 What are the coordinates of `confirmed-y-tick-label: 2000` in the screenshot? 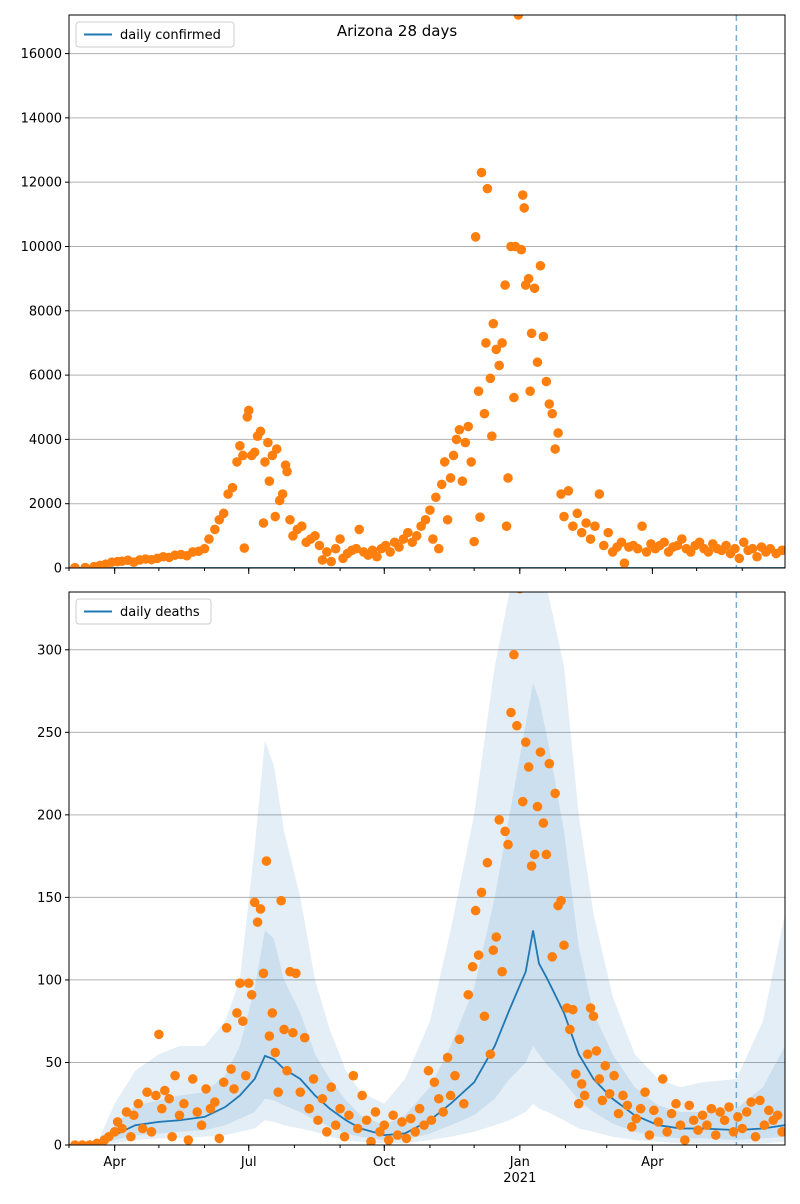 It's located at (45, 504).